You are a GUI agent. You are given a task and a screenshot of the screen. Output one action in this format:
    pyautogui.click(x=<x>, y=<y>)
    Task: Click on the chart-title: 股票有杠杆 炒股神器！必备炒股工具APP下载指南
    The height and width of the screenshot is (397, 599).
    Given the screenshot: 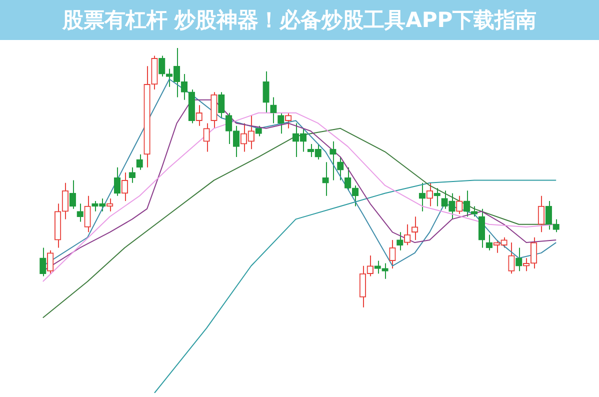 What is the action you would take?
    pyautogui.click(x=299, y=20)
    